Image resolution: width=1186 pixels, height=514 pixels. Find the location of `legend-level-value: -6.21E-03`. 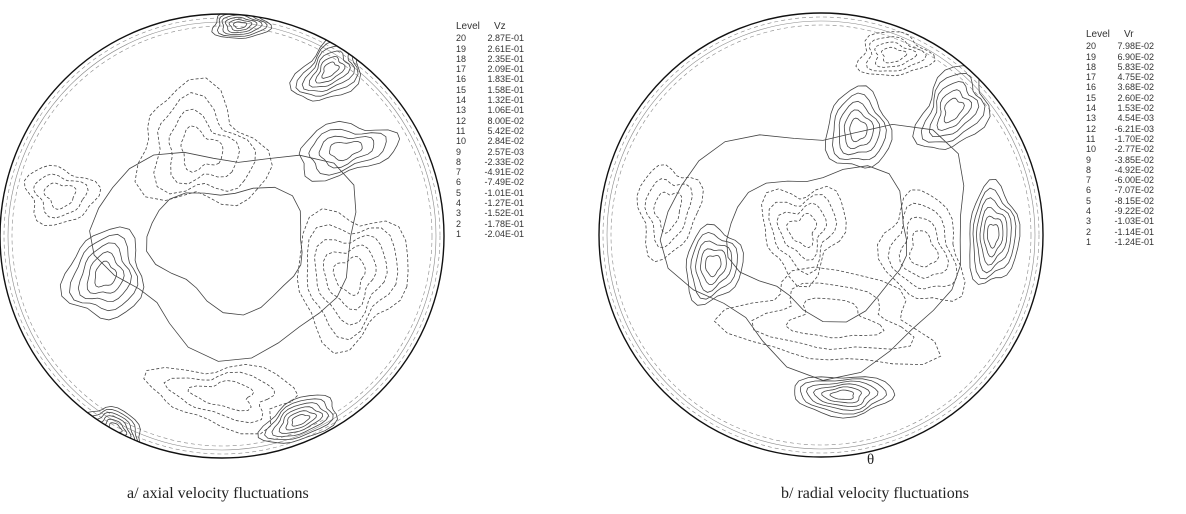

legend-level-value: -6.21E-03 is located at coordinates (1134, 128).